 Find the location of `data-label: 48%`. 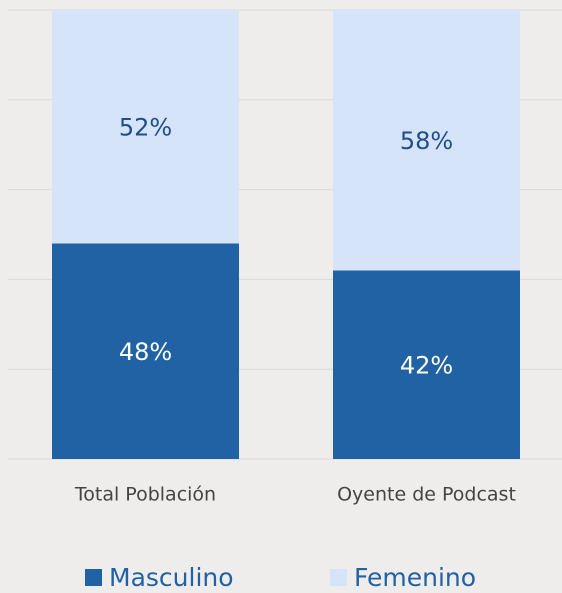

data-label: 48% is located at coordinates (145, 352).